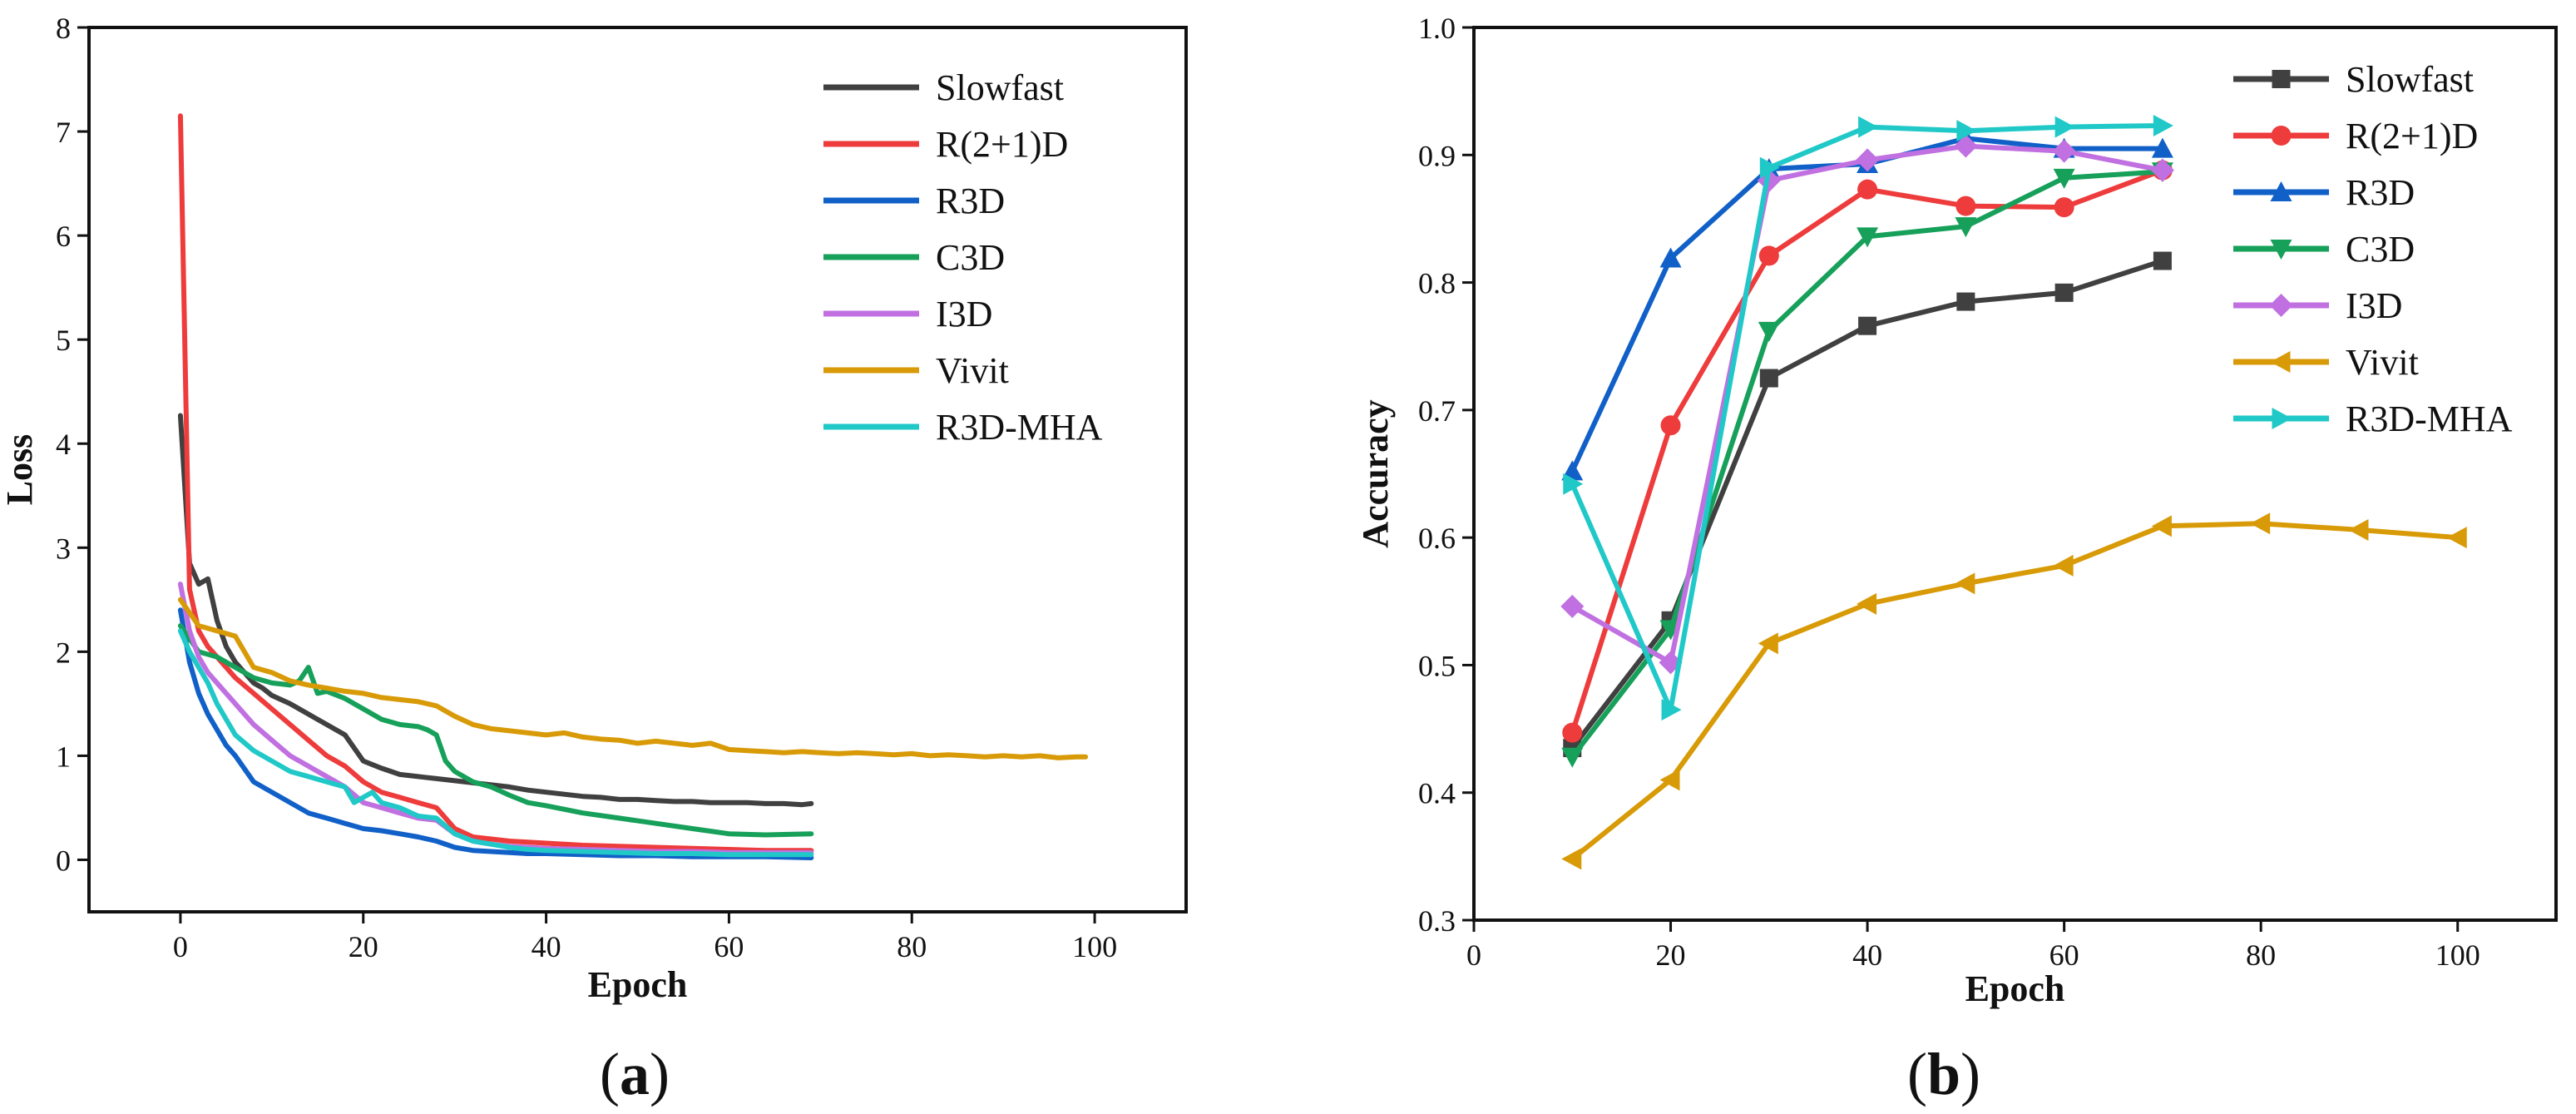 Image resolution: width=2576 pixels, height=1114 pixels. What do you see at coordinates (1437, 538) in the screenshot?
I see `y-tick-label-b-3: 0.6` at bounding box center [1437, 538].